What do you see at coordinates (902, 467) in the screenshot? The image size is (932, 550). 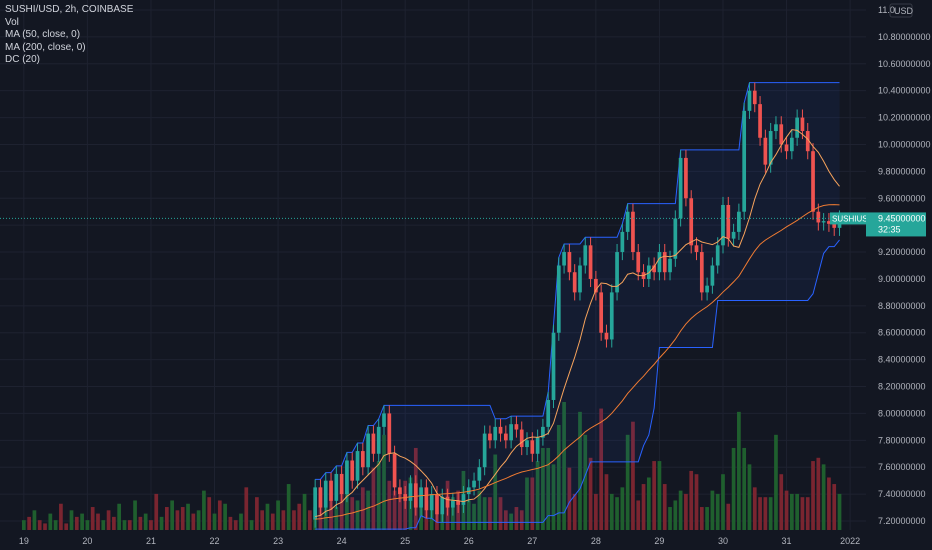 I see `price-tick-label: 7.60000000` at bounding box center [902, 467].